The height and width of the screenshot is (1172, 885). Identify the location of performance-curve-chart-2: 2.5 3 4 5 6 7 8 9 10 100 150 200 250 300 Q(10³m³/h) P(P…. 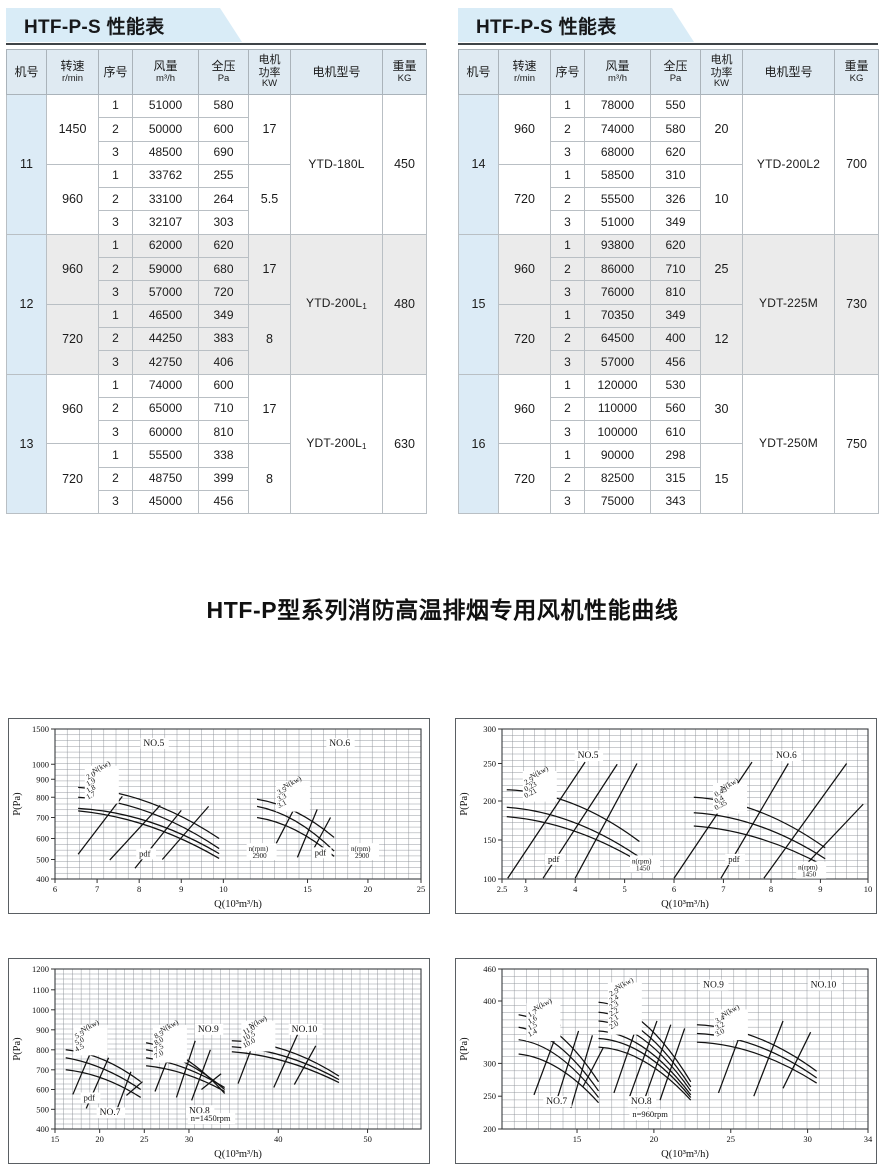
(666, 816).